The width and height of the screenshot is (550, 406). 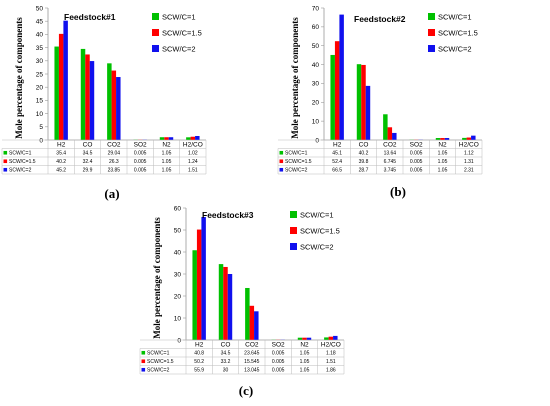 I want to click on table-value-cell: 29.9, so click(x=88, y=171).